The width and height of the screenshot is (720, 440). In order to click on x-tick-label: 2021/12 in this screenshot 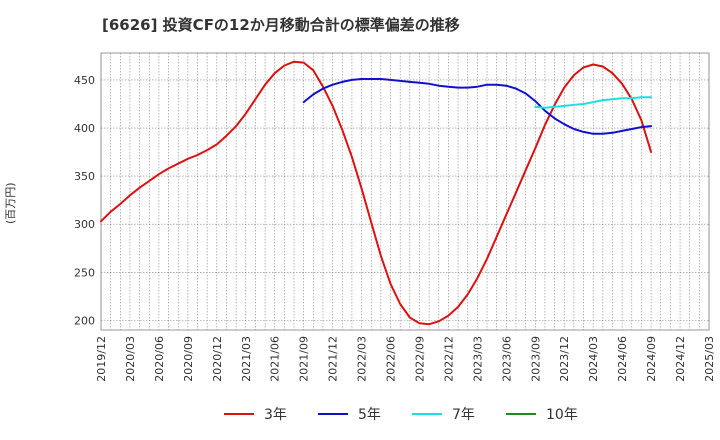, I will do `click(333, 359)`.